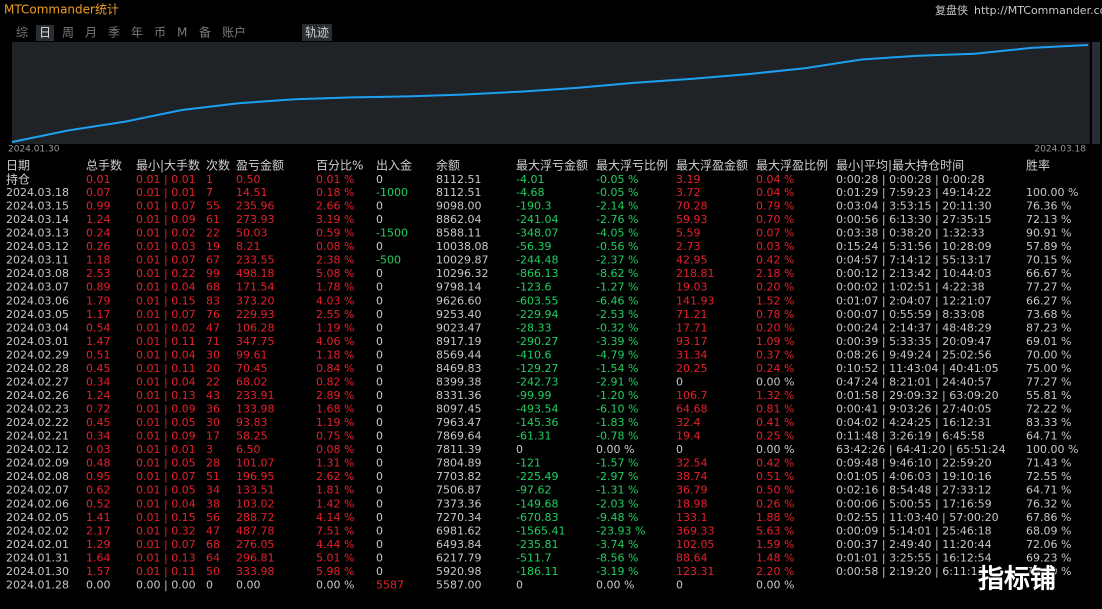  What do you see at coordinates (775, 300) in the screenshot?
I see `cell: 1.52 %` at bounding box center [775, 300].